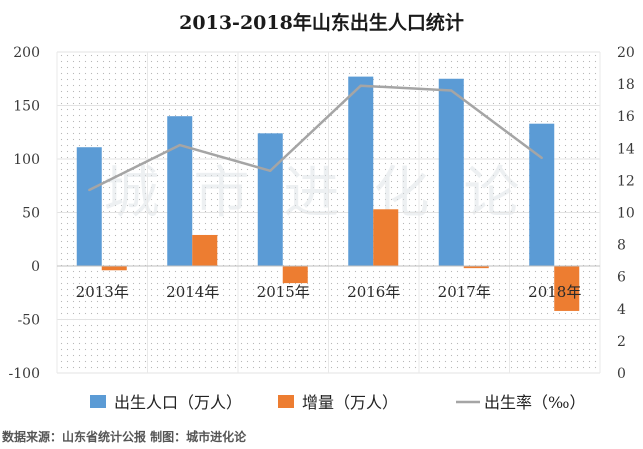 The width and height of the screenshot is (643, 449). What do you see at coordinates (350, 402) in the screenshot?
I see `legend-label: 增量（万人）` at bounding box center [350, 402].